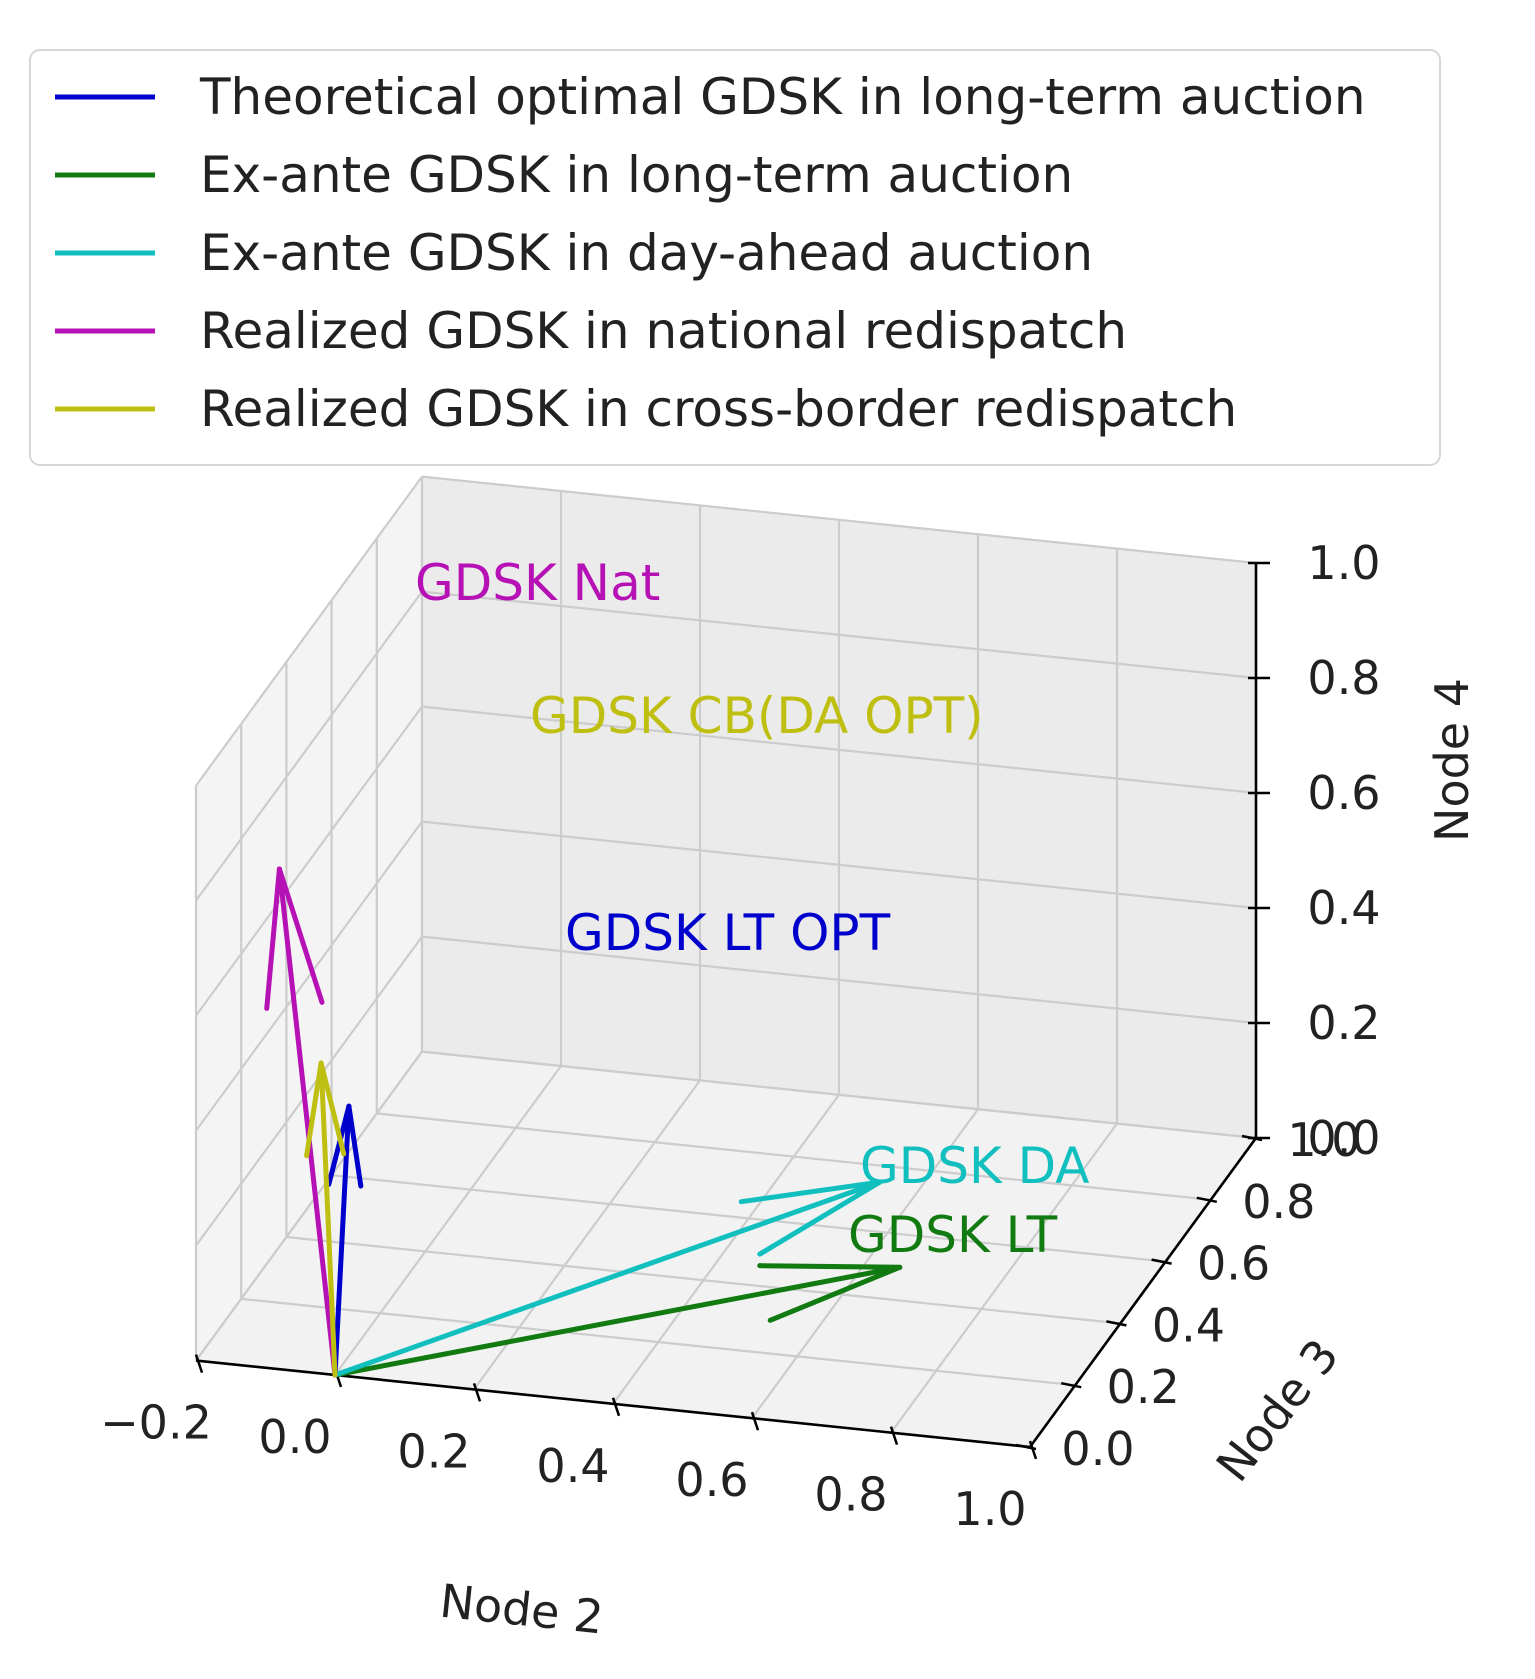 The image size is (1535, 1679). Describe the element at coordinates (572, 1466) in the screenshot. I see `x-tick-label: 0.4` at that location.